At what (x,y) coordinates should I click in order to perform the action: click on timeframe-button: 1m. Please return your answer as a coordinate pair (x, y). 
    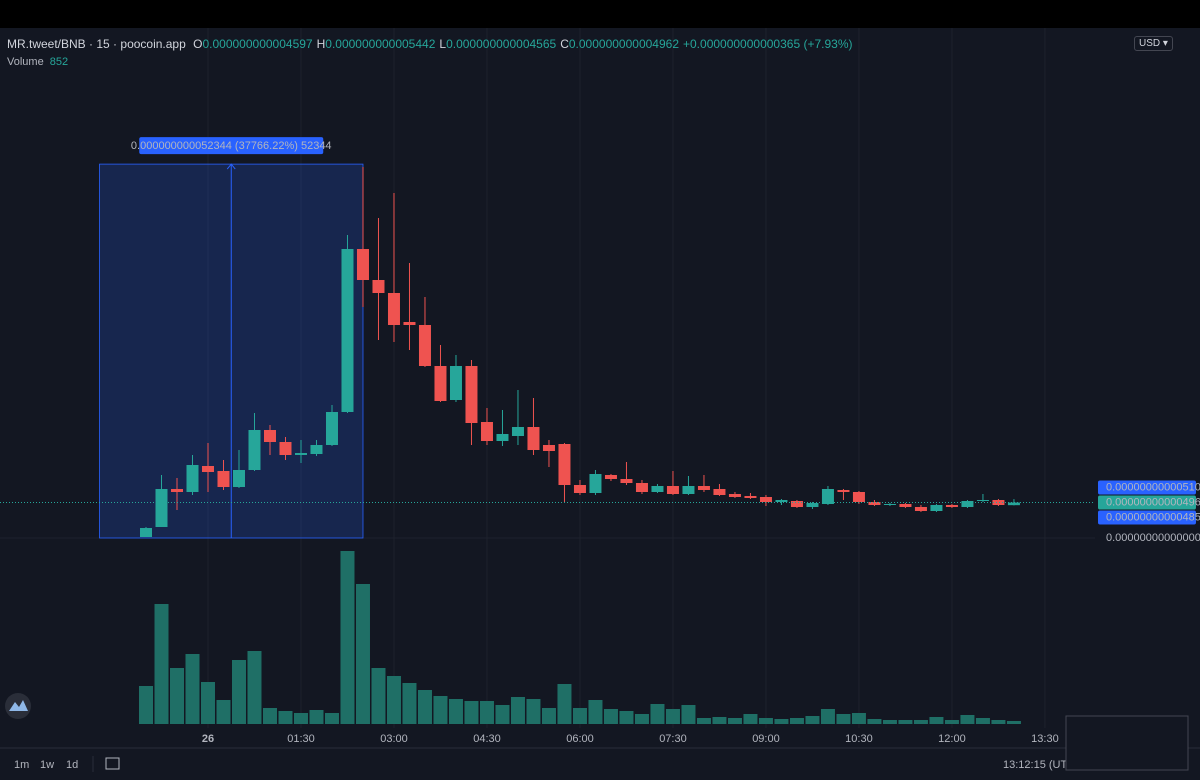
    Looking at the image, I should click on (21, 765).